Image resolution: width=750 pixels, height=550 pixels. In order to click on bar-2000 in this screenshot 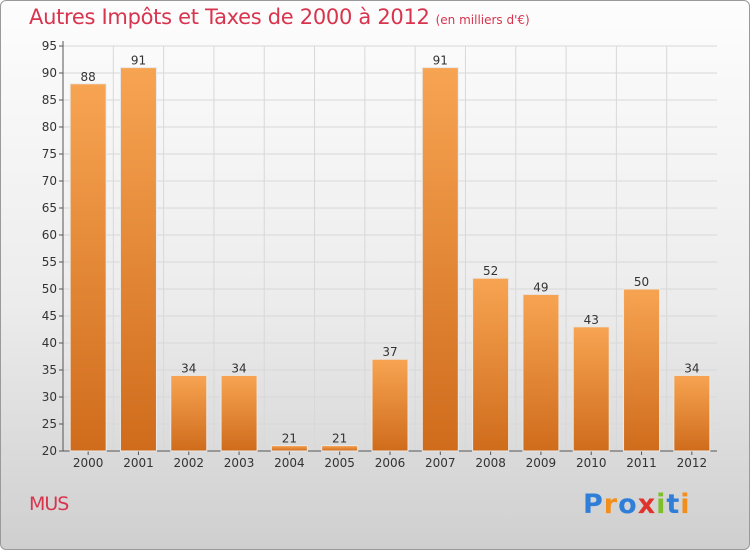, I will do `click(88, 267)`.